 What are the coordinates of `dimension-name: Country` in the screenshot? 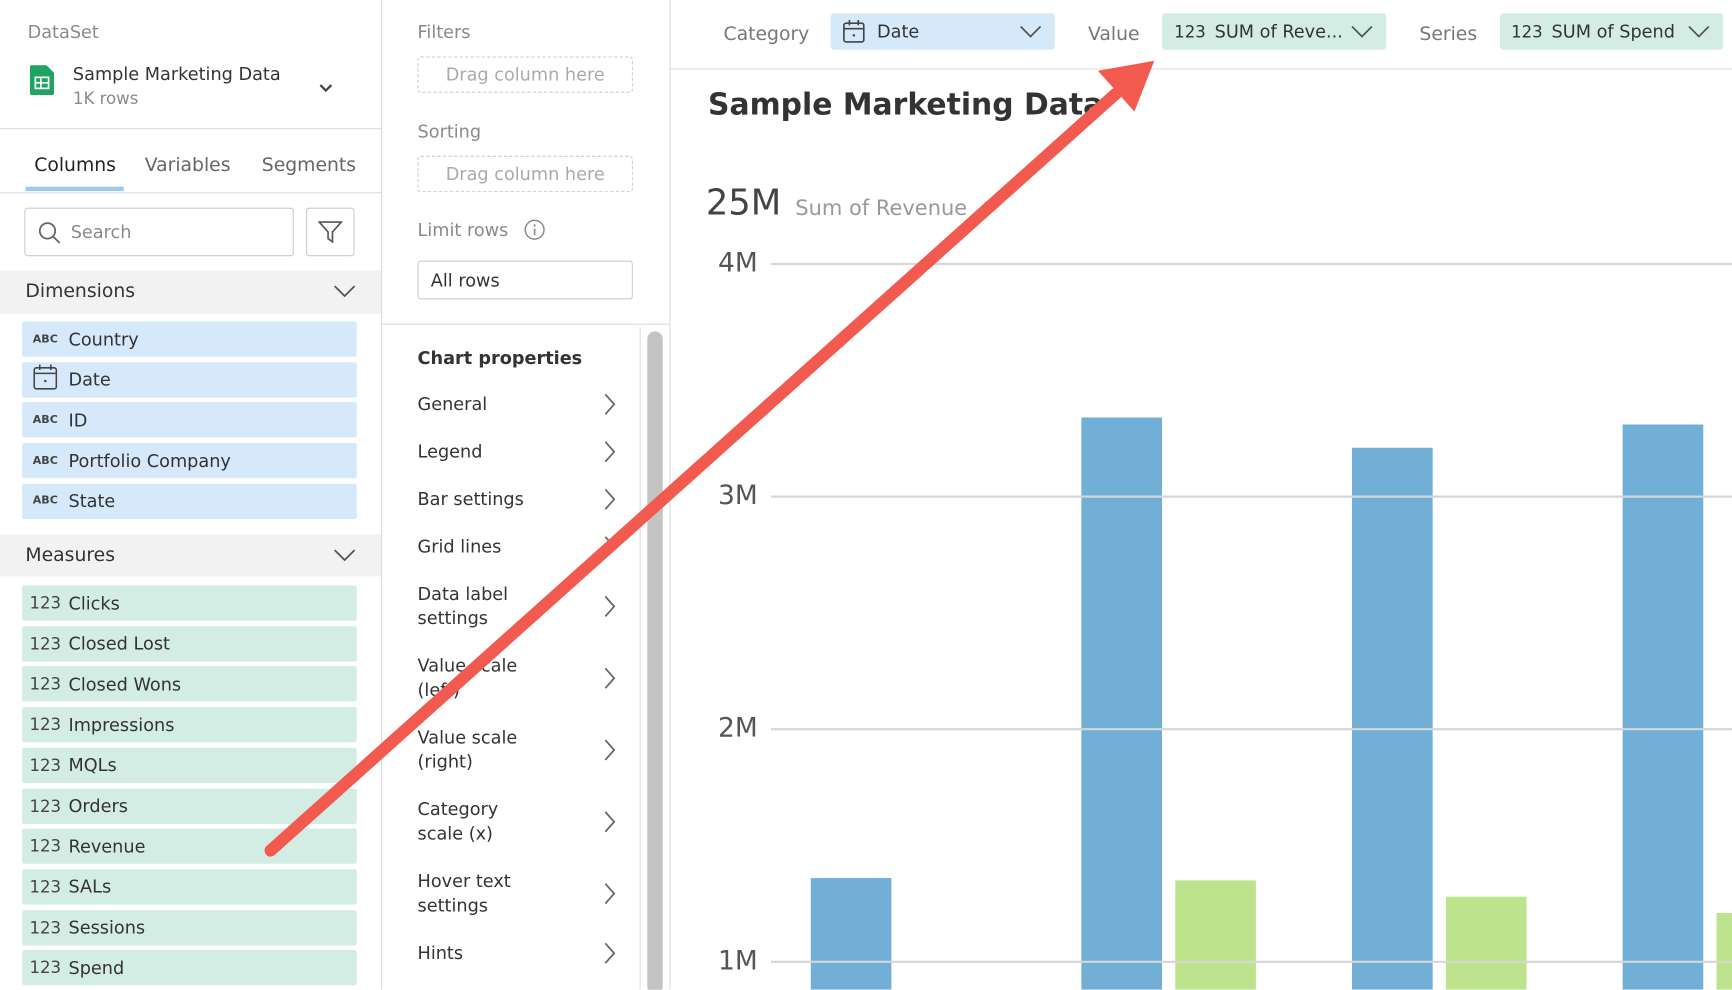 It's located at (103, 339).